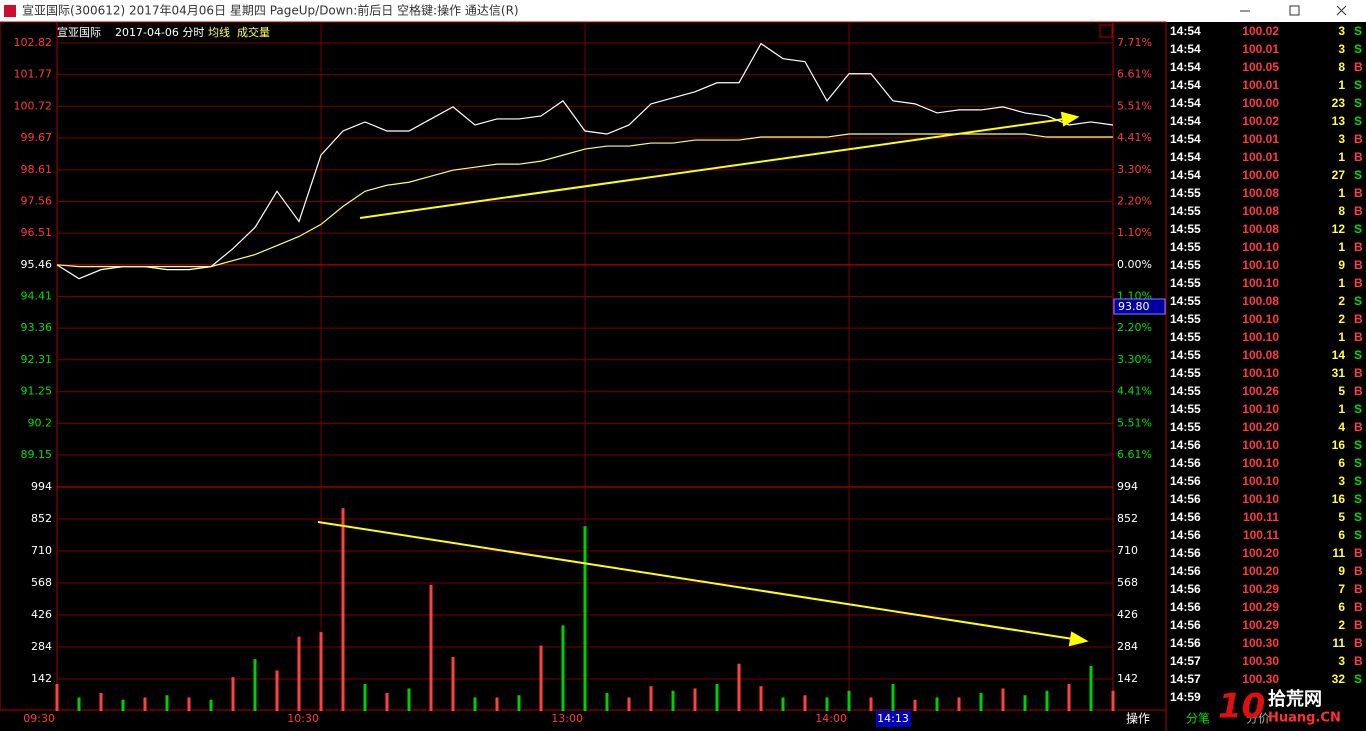  What do you see at coordinates (1138, 718) in the screenshot?
I see `tab: 操作` at bounding box center [1138, 718].